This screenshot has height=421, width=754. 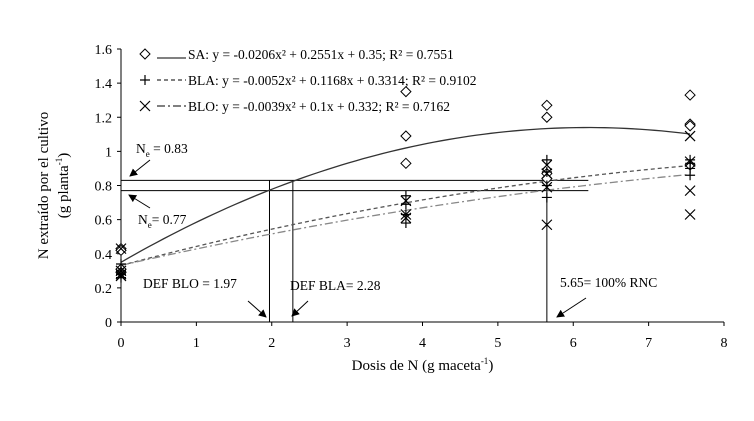 What do you see at coordinates (347, 343) in the screenshot?
I see `x-tick-label: 3` at bounding box center [347, 343].